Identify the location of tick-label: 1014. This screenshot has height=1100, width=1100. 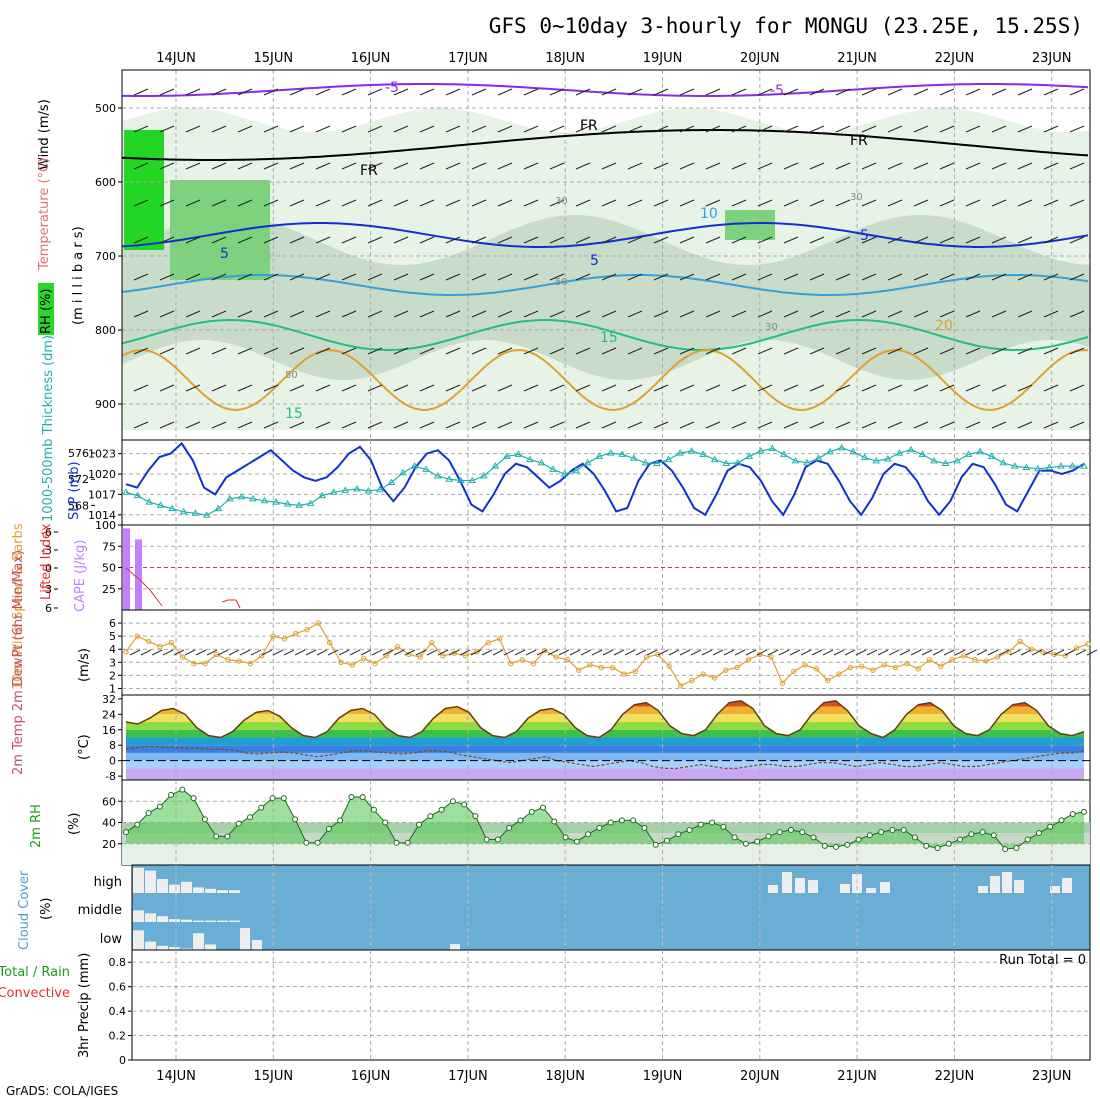
(102, 515).